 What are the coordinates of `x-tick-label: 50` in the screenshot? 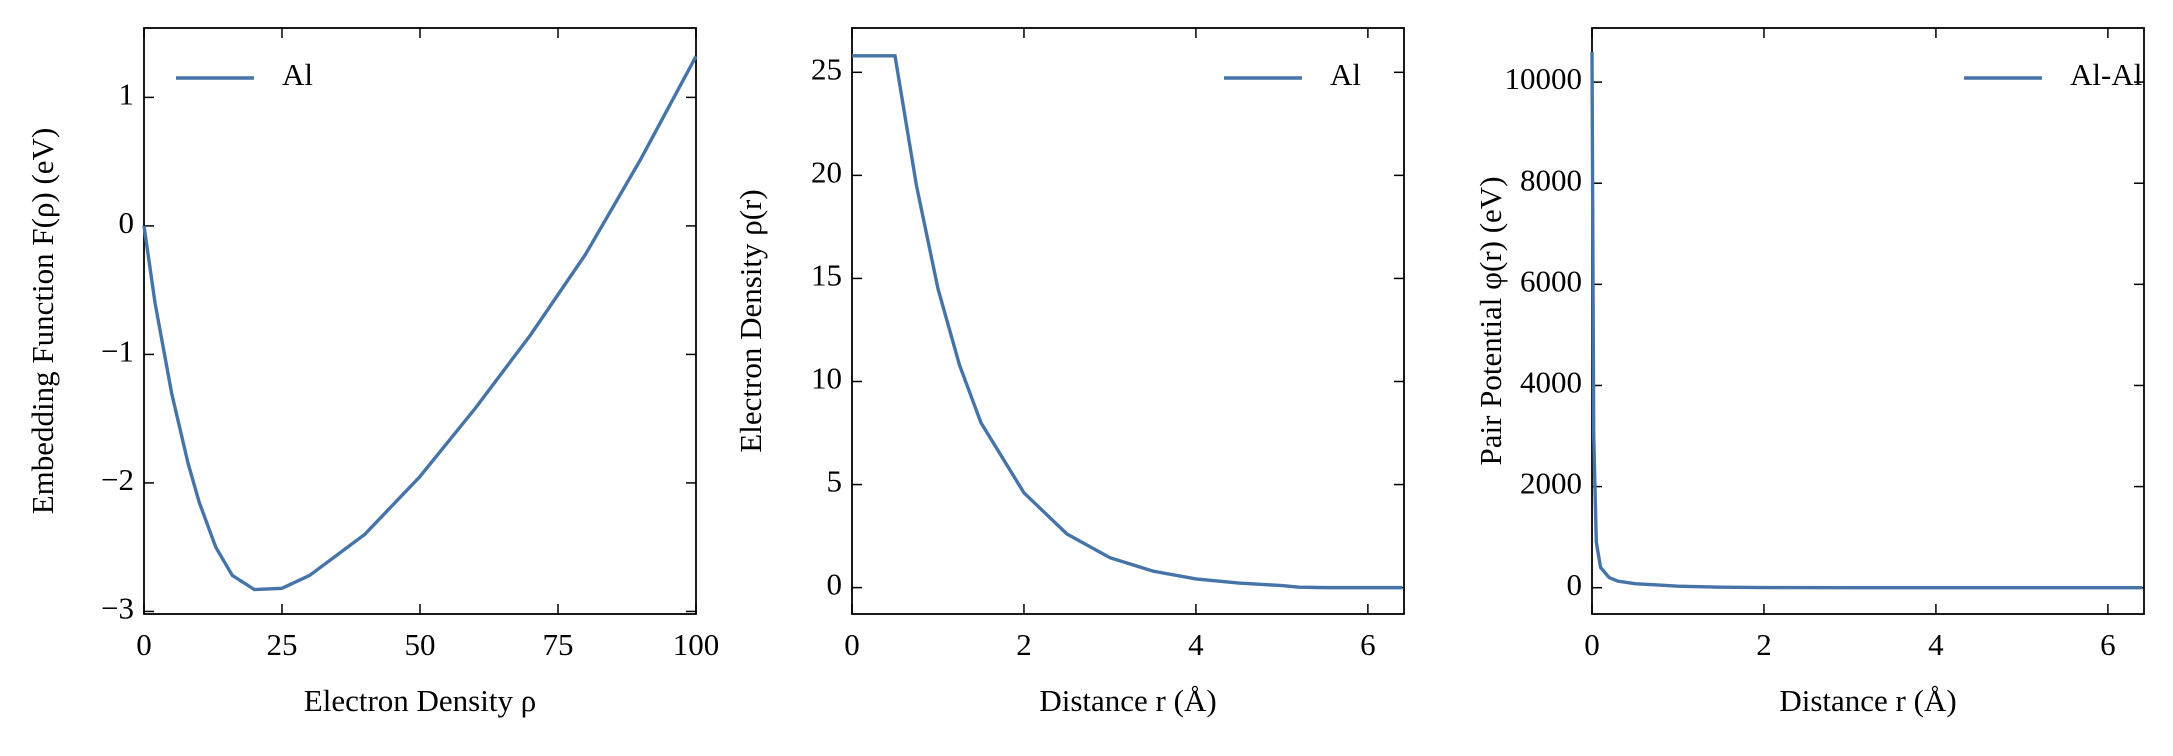 It's located at (420, 644).